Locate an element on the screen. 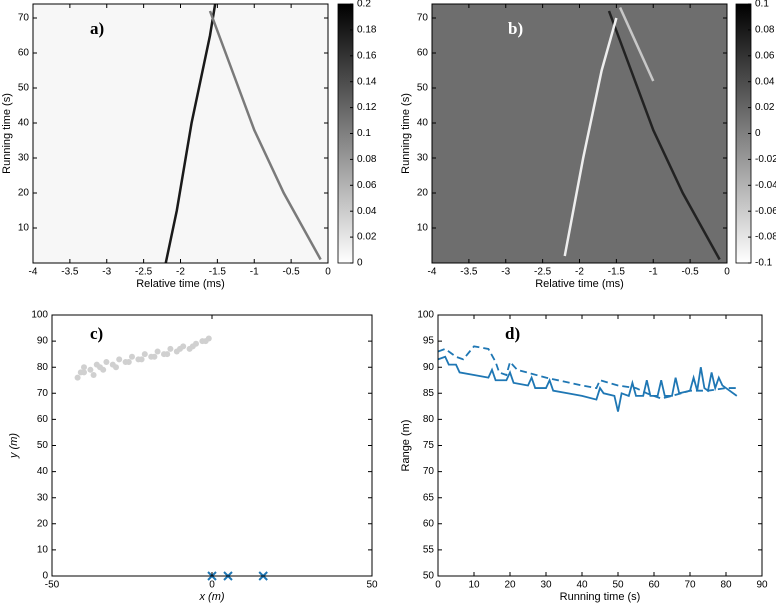 The height and width of the screenshot is (607, 776). x-tick-label: -50 is located at coordinates (52, 585).